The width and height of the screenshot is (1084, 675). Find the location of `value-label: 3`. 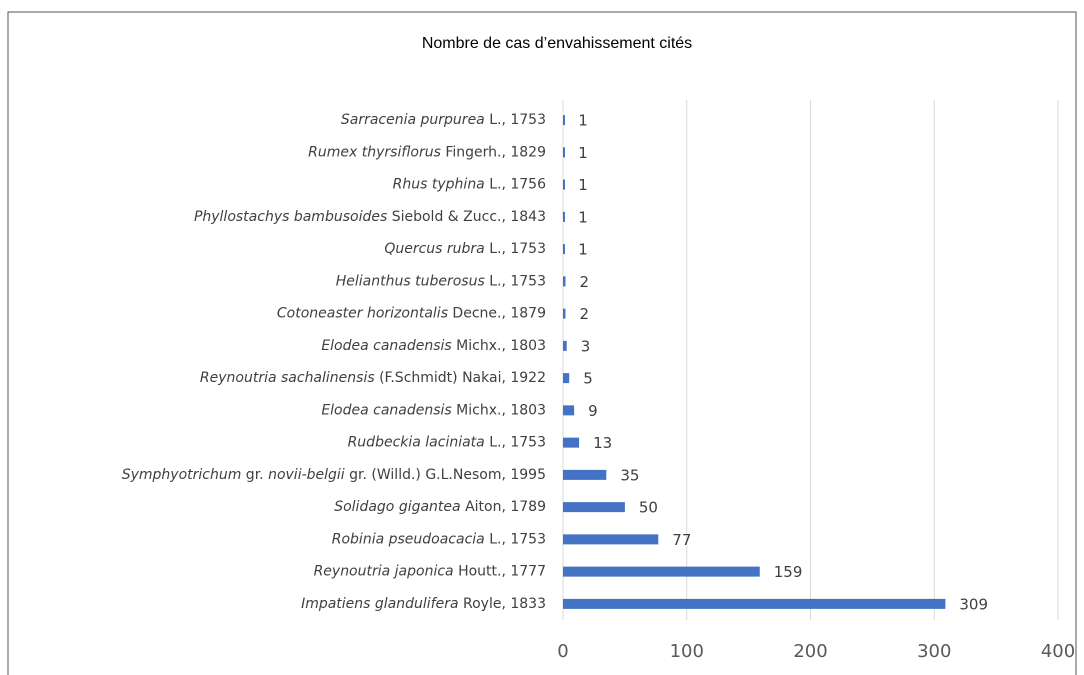

value-label: 3 is located at coordinates (586, 346).